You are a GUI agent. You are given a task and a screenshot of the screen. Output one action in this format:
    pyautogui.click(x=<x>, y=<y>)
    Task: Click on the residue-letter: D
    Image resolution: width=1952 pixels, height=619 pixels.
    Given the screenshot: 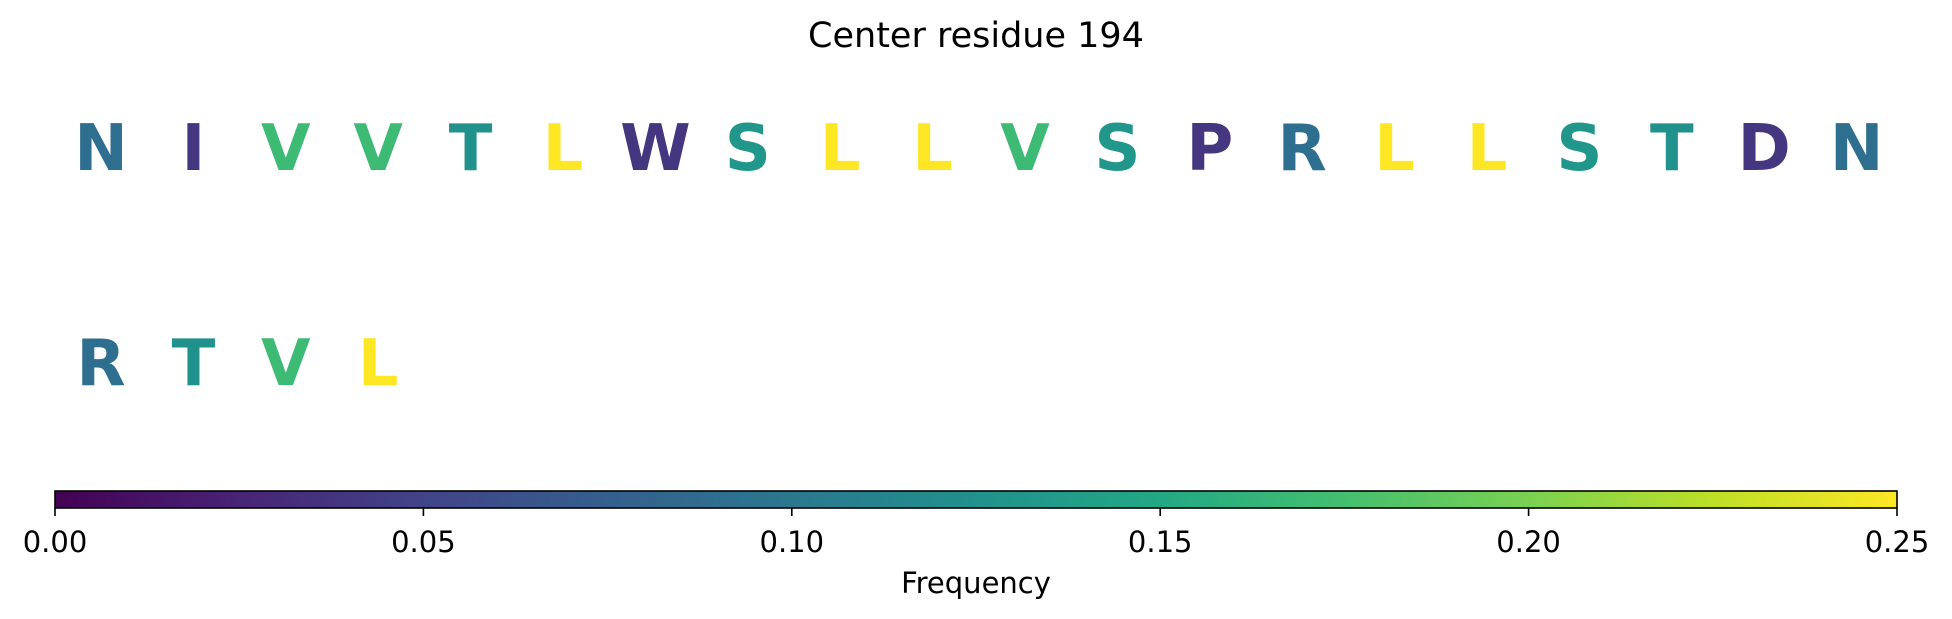 What is the action you would take?
    pyautogui.click(x=1764, y=149)
    